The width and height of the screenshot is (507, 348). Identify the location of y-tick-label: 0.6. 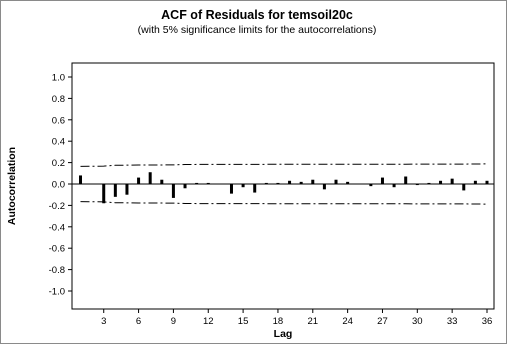
(58, 120).